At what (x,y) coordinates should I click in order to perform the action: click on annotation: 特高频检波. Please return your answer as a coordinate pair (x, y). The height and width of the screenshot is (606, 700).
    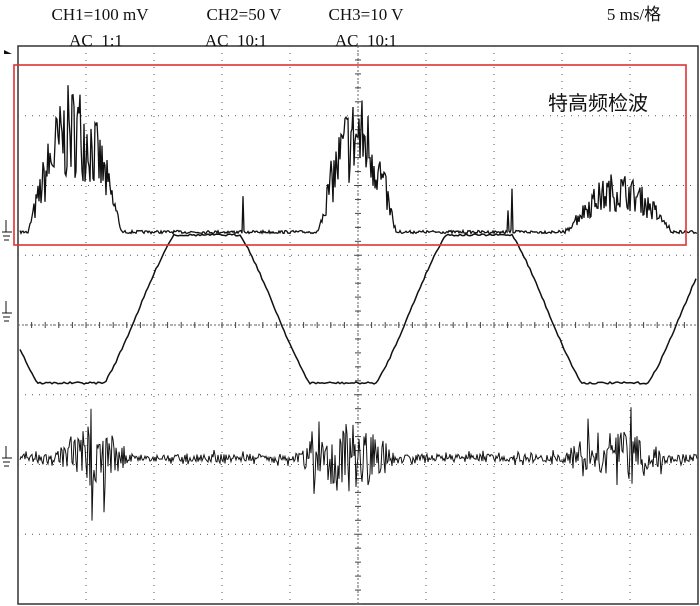
    Looking at the image, I should click on (598, 103).